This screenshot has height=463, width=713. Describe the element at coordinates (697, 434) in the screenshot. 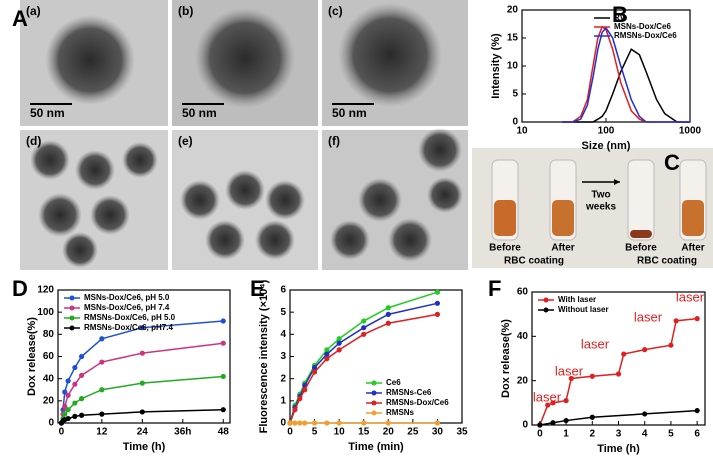

I see `x-tick-label: 6` at that location.